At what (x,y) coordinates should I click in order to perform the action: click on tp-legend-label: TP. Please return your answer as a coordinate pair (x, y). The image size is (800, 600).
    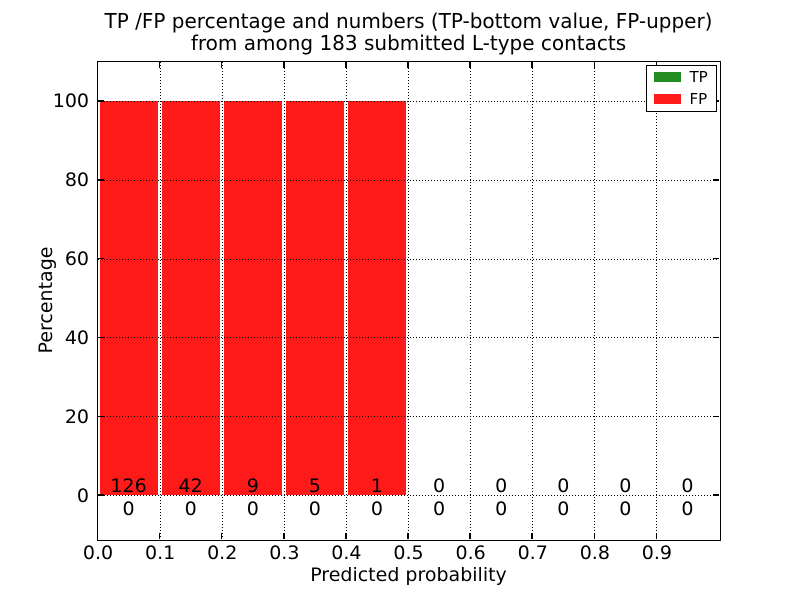
    Looking at the image, I should click on (698, 76).